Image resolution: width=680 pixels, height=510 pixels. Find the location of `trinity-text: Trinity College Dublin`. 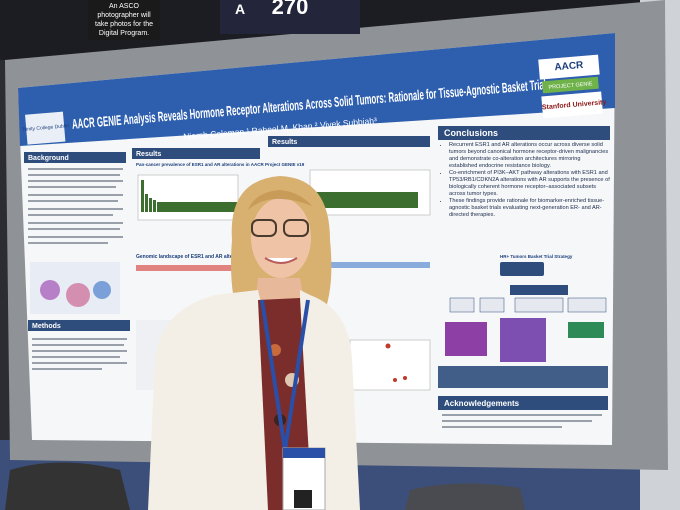

trinity-text: Trinity College Dublin is located at coordinates (45, 128).